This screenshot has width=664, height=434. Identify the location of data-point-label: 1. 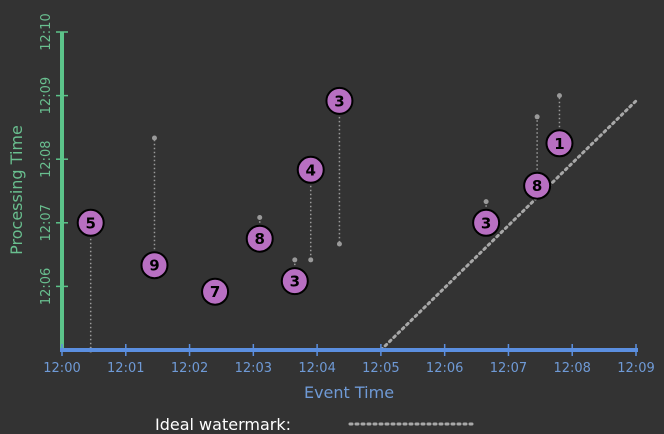
(559, 144).